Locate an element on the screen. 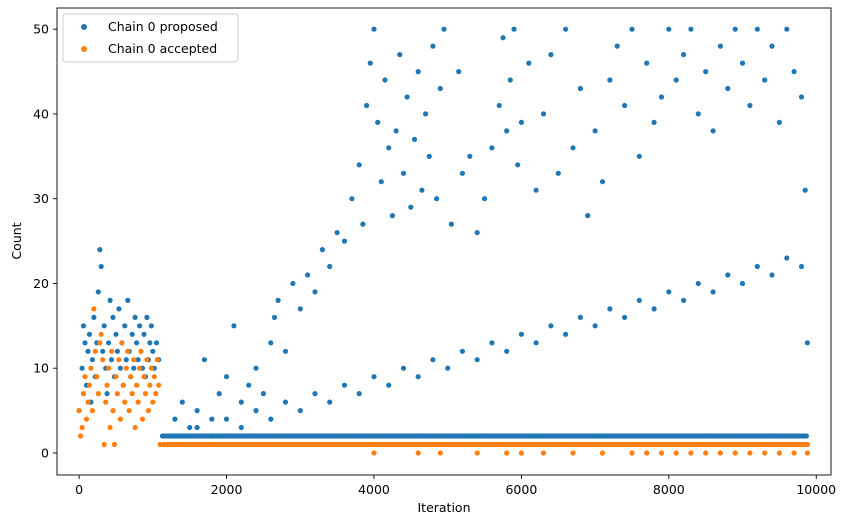 This screenshot has width=841, height=525. y-tick-label: 0 is located at coordinates (45, 452).